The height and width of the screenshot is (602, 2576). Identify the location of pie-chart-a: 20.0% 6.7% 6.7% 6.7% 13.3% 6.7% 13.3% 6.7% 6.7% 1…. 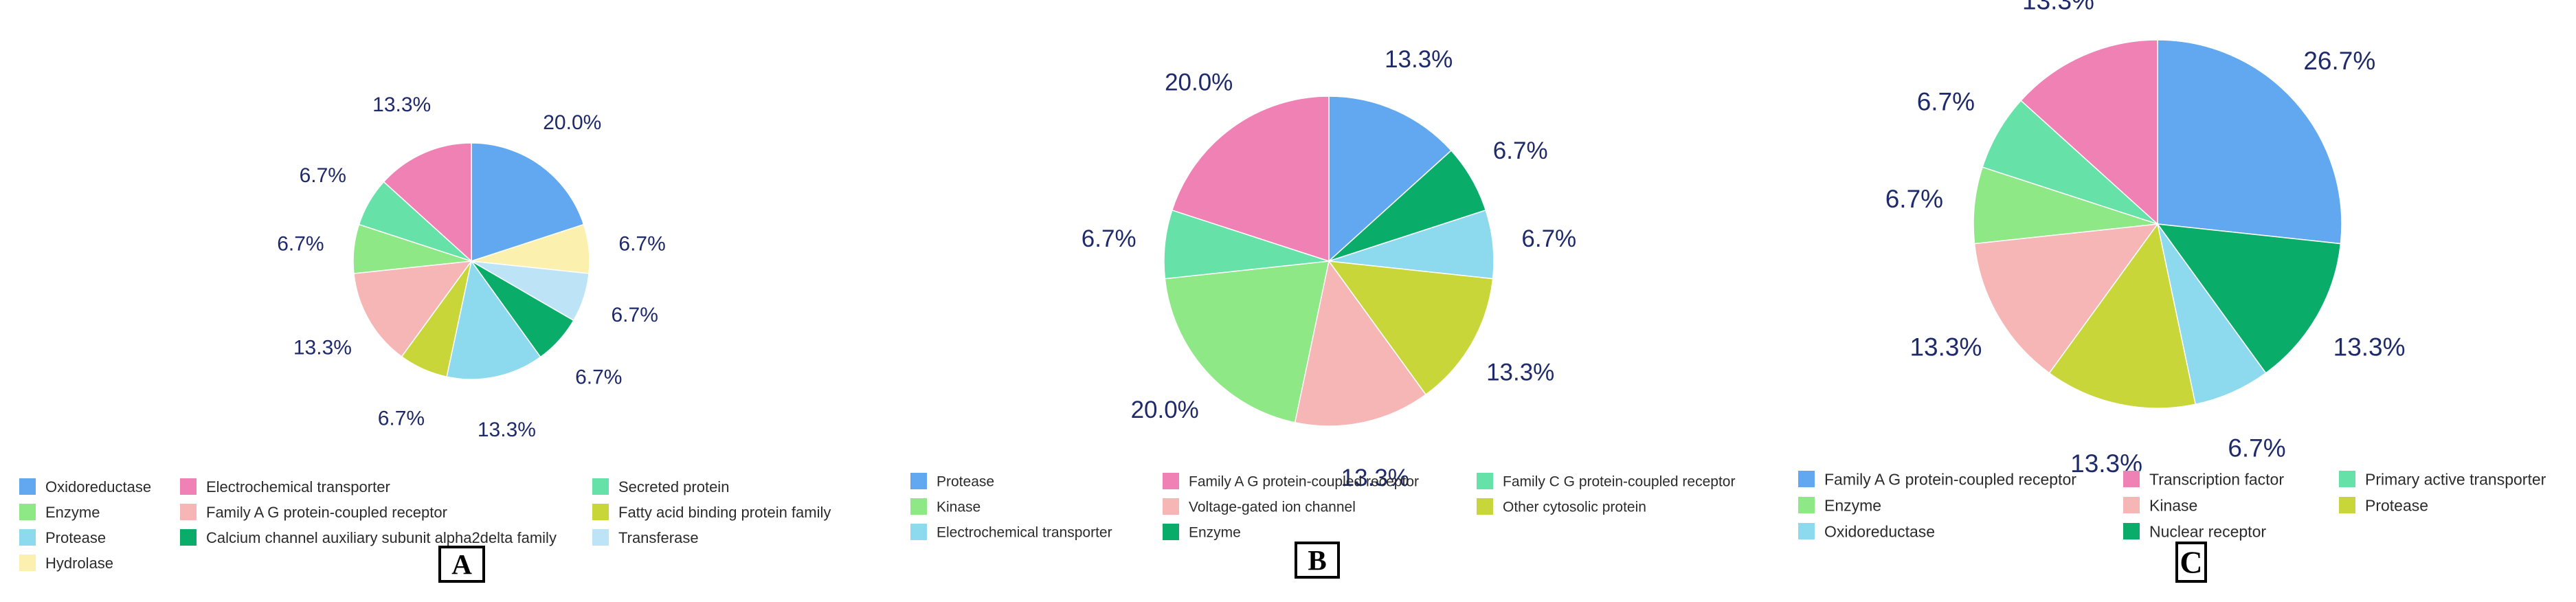
(471, 267).